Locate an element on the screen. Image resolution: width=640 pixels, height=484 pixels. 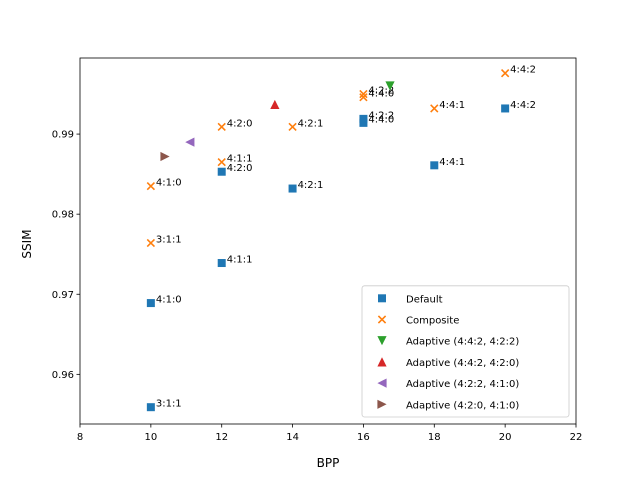
x-tick-label: 8 is located at coordinates (80, 437).